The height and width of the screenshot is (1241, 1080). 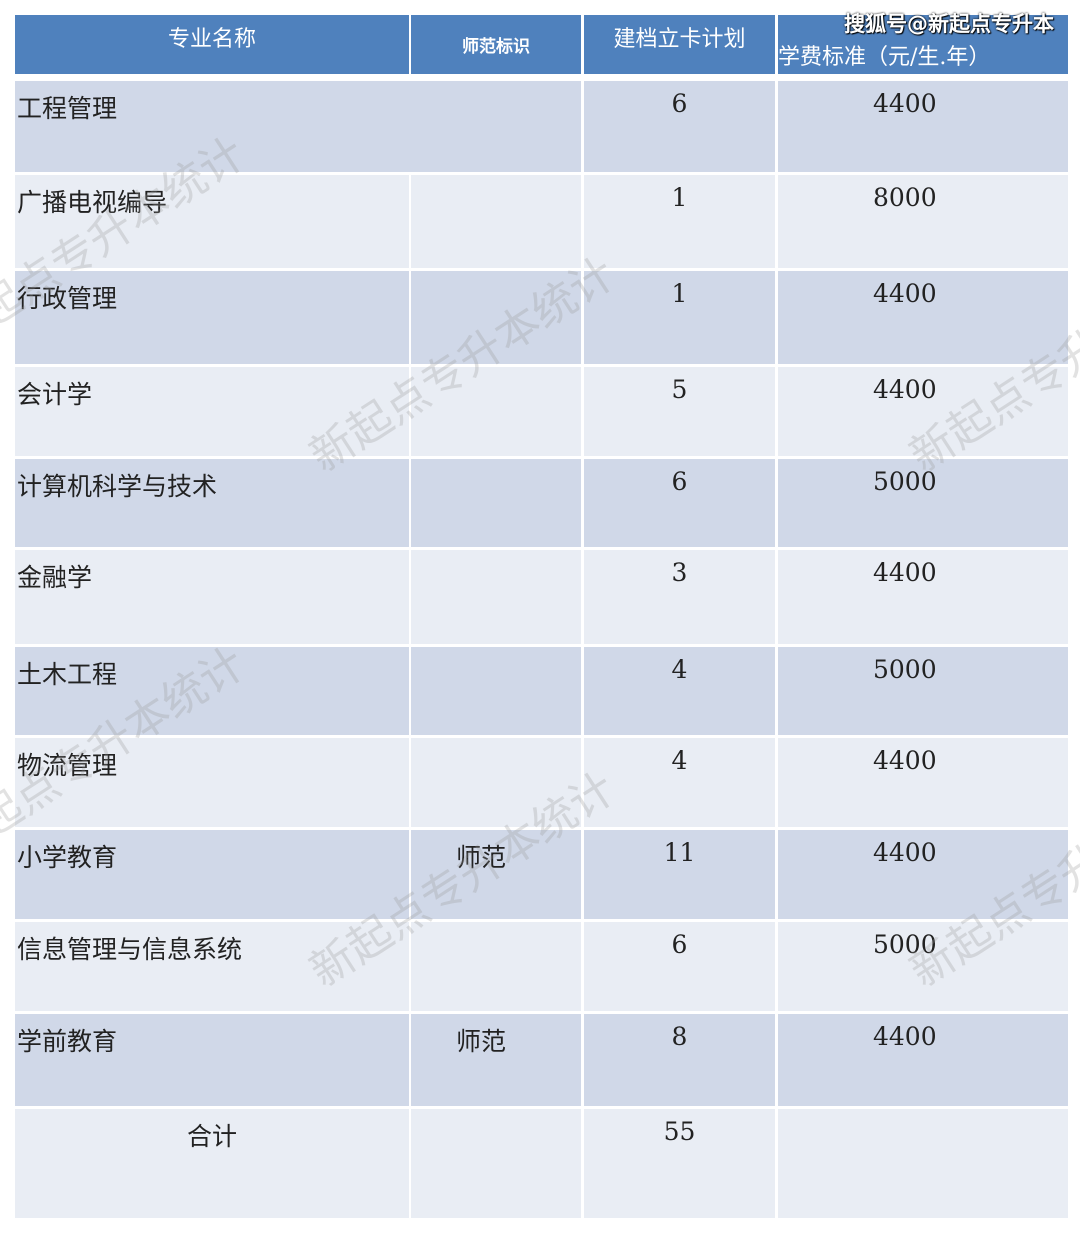 I want to click on major-name-cell: 信息管理与信息系统, so click(x=212, y=966).